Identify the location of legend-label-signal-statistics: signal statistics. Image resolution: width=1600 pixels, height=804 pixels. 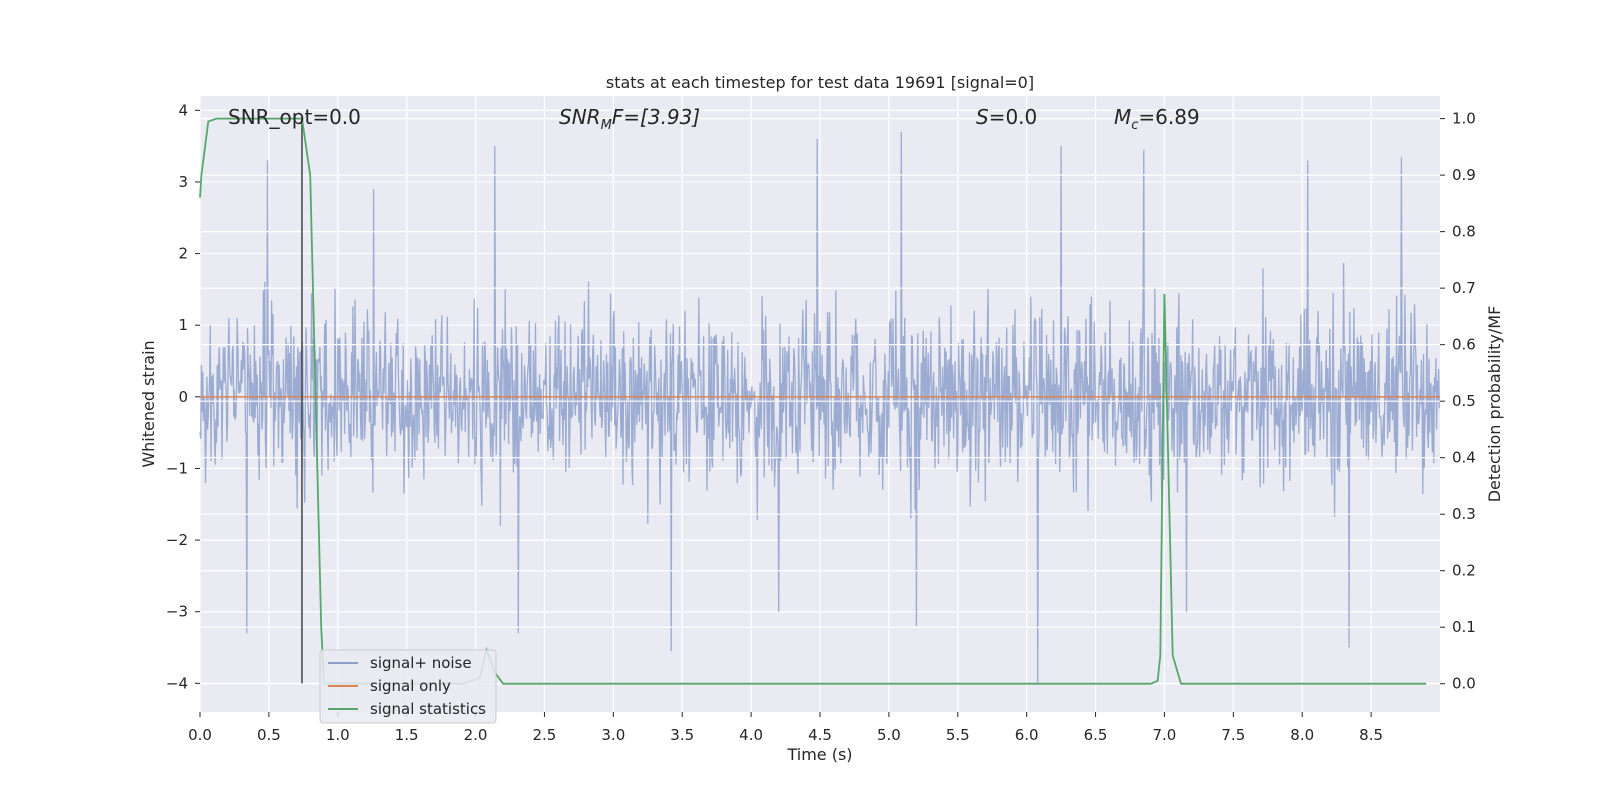
(428, 709).